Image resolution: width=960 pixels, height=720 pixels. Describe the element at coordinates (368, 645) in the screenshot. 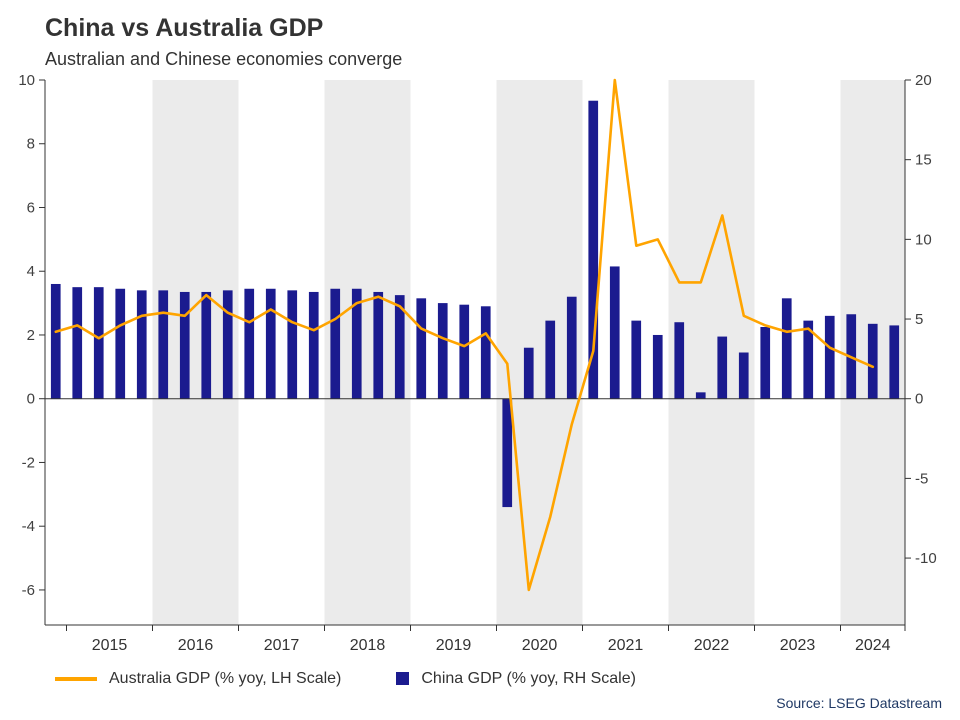

I see `svg-text: 2018` at that location.